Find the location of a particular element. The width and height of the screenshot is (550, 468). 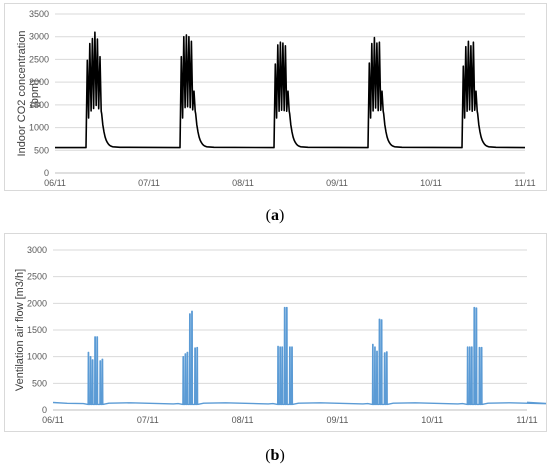

y-tick-label: 3500 is located at coordinates (39, 14).